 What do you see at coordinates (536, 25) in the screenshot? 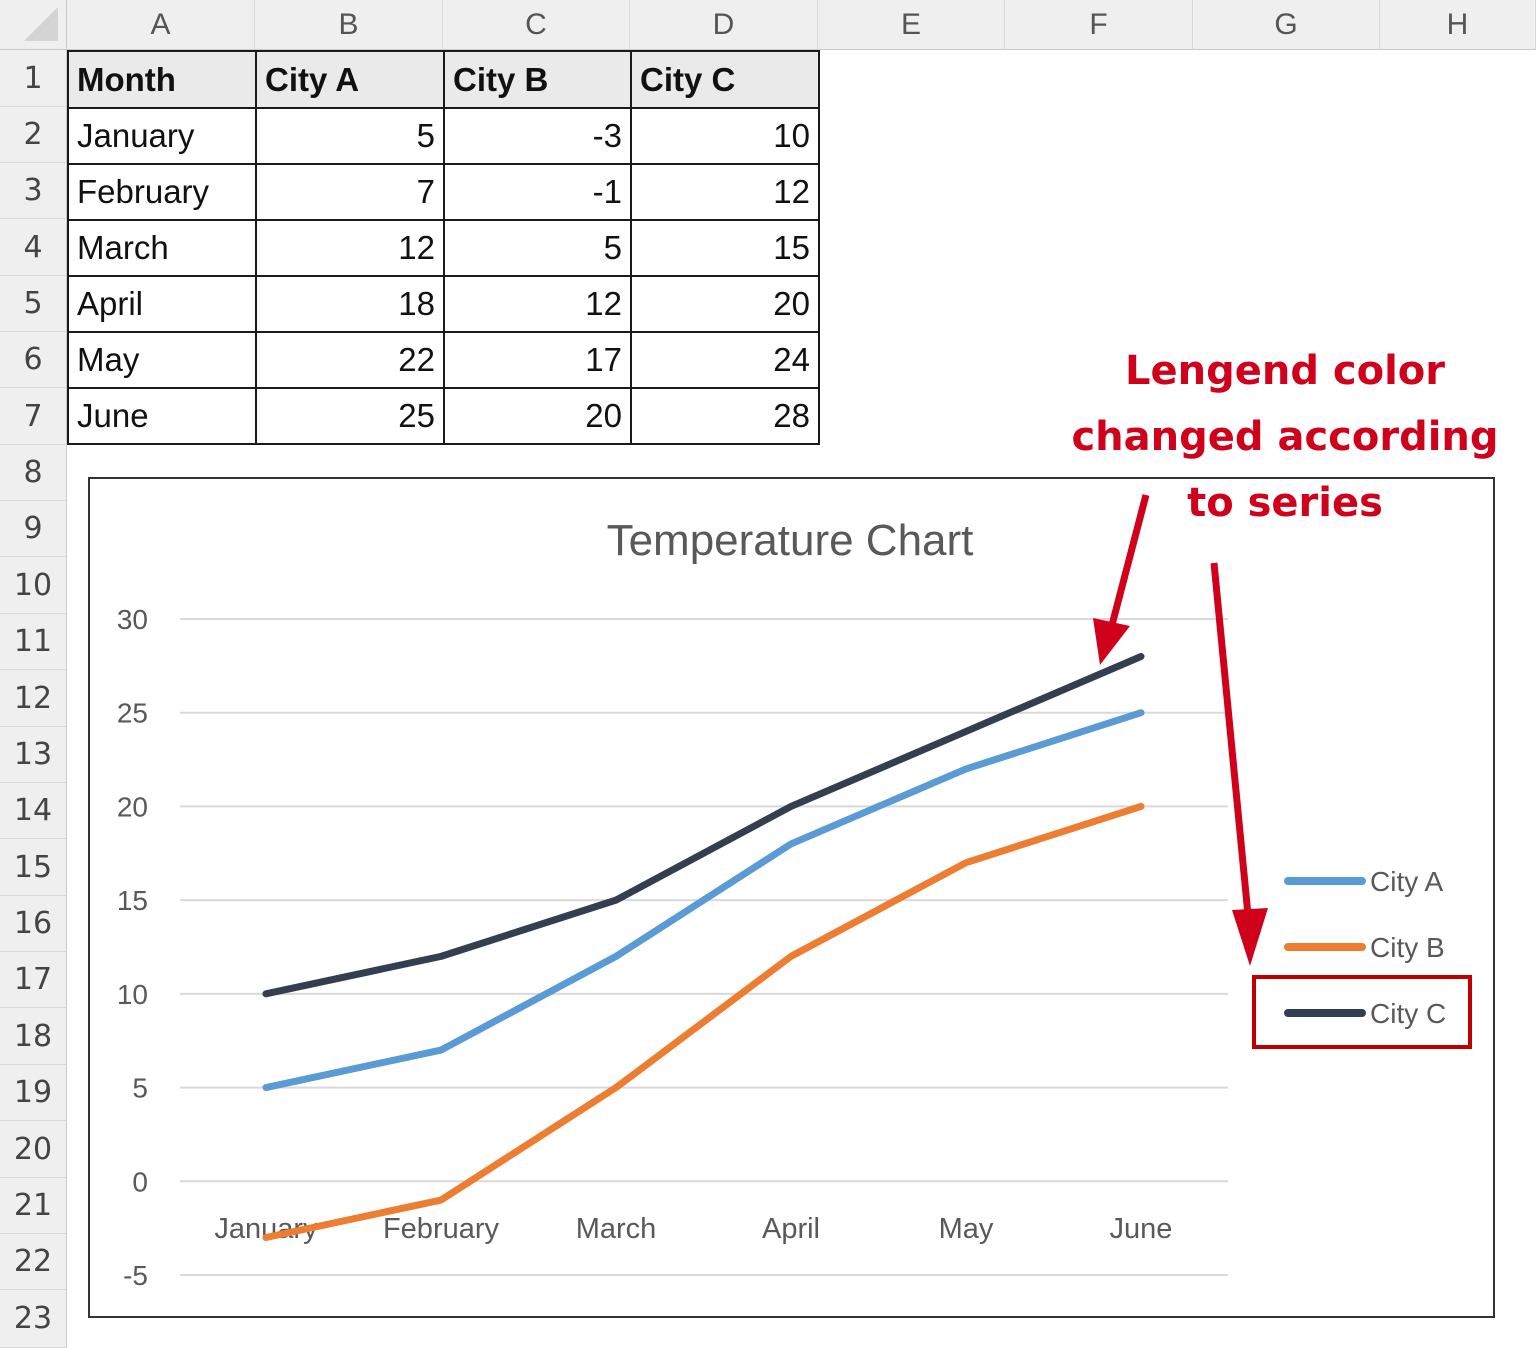
I see `column-header-c: C` at bounding box center [536, 25].